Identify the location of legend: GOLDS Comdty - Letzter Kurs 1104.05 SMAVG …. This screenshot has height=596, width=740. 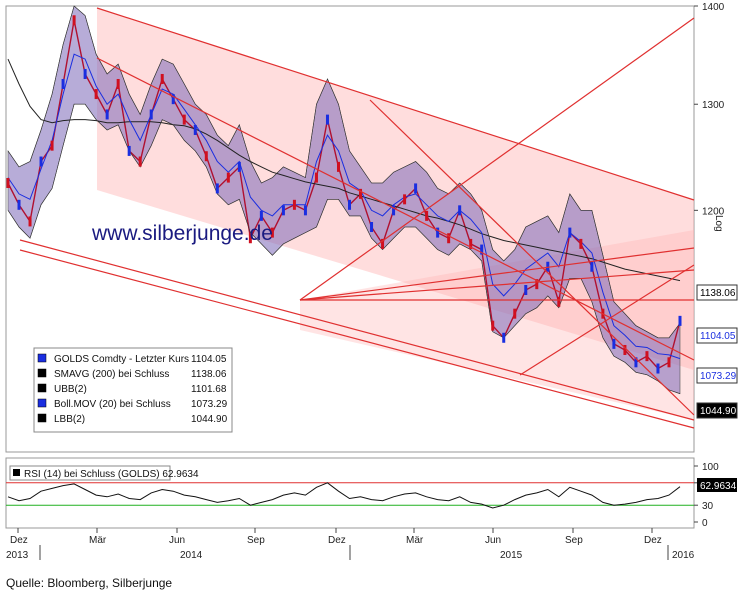
(133, 390).